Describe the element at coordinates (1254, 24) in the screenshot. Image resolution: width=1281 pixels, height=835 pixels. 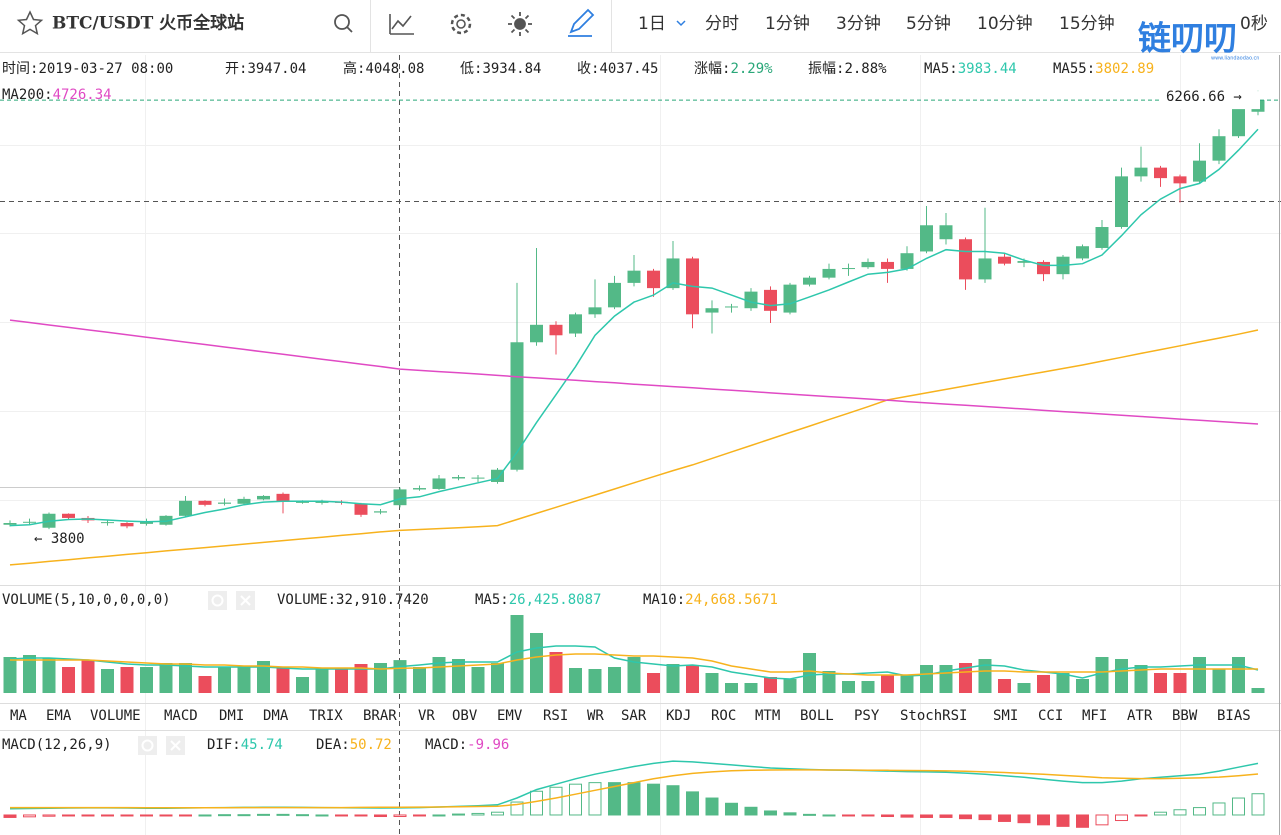
I see `interval-tab: 0秒` at that location.